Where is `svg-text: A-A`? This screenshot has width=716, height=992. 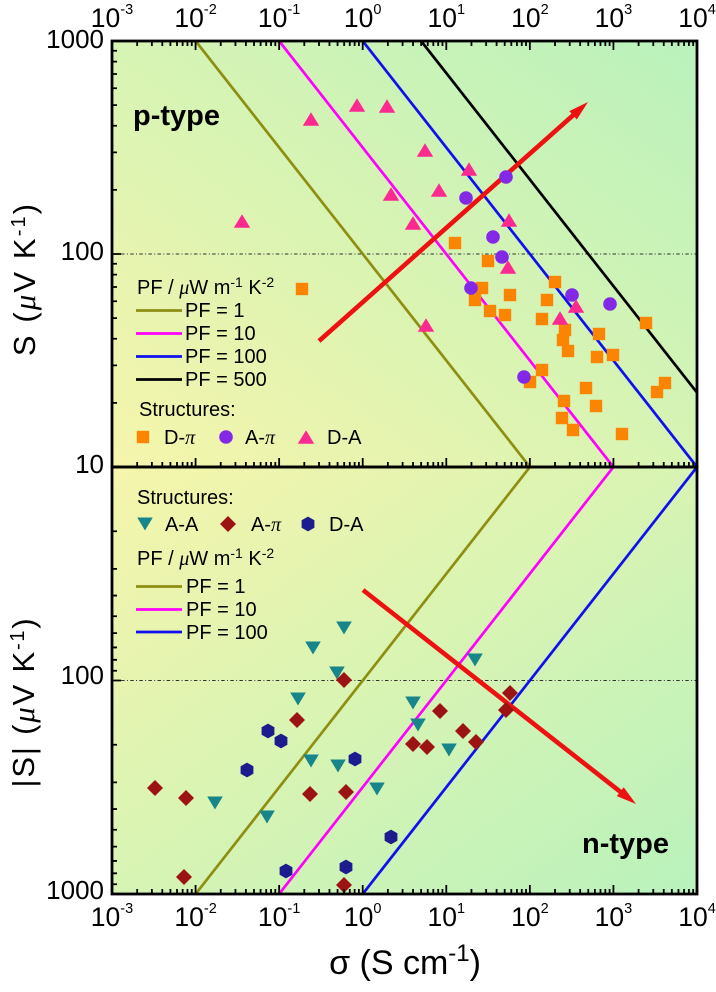 svg-text: A-A is located at coordinates (182, 525).